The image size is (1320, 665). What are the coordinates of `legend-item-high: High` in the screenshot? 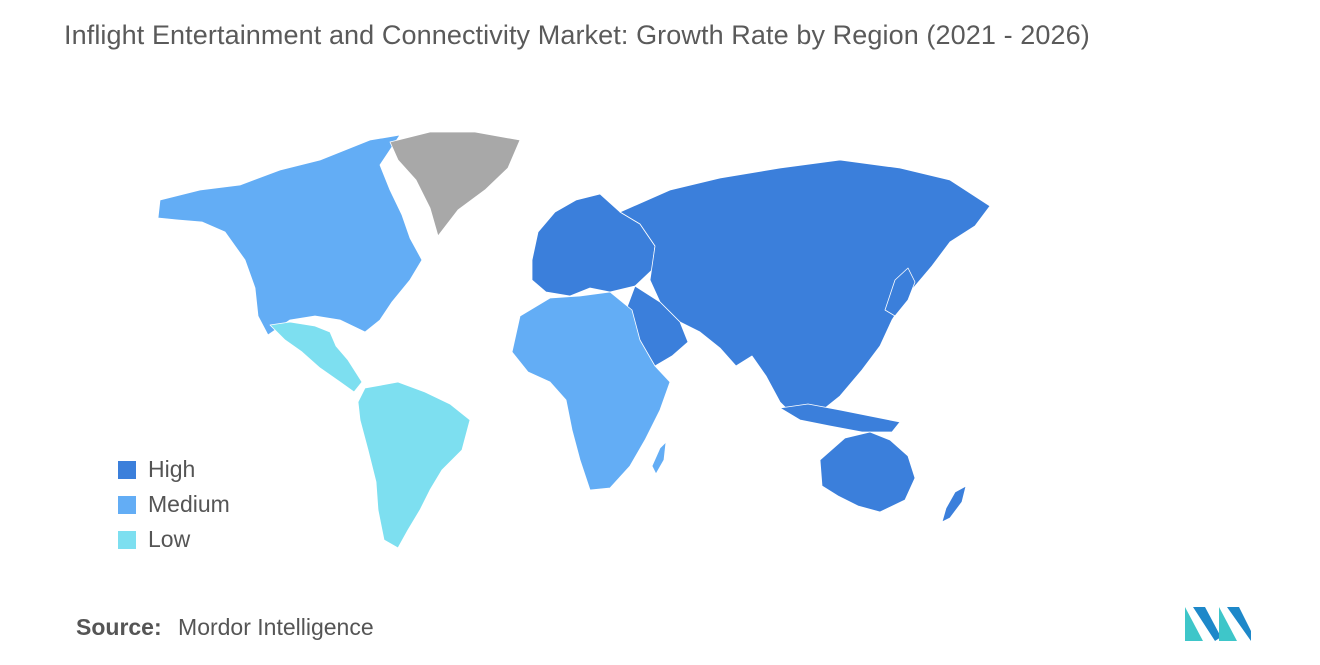 It's located at (174, 469).